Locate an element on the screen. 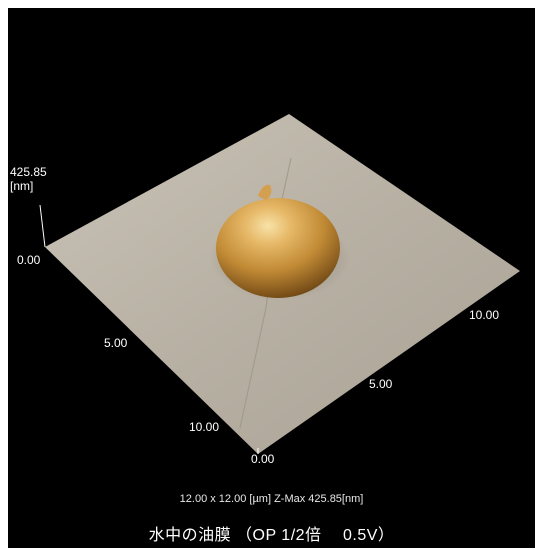 The height and width of the screenshot is (550, 541). droplet-tip is located at coordinates (265, 192).